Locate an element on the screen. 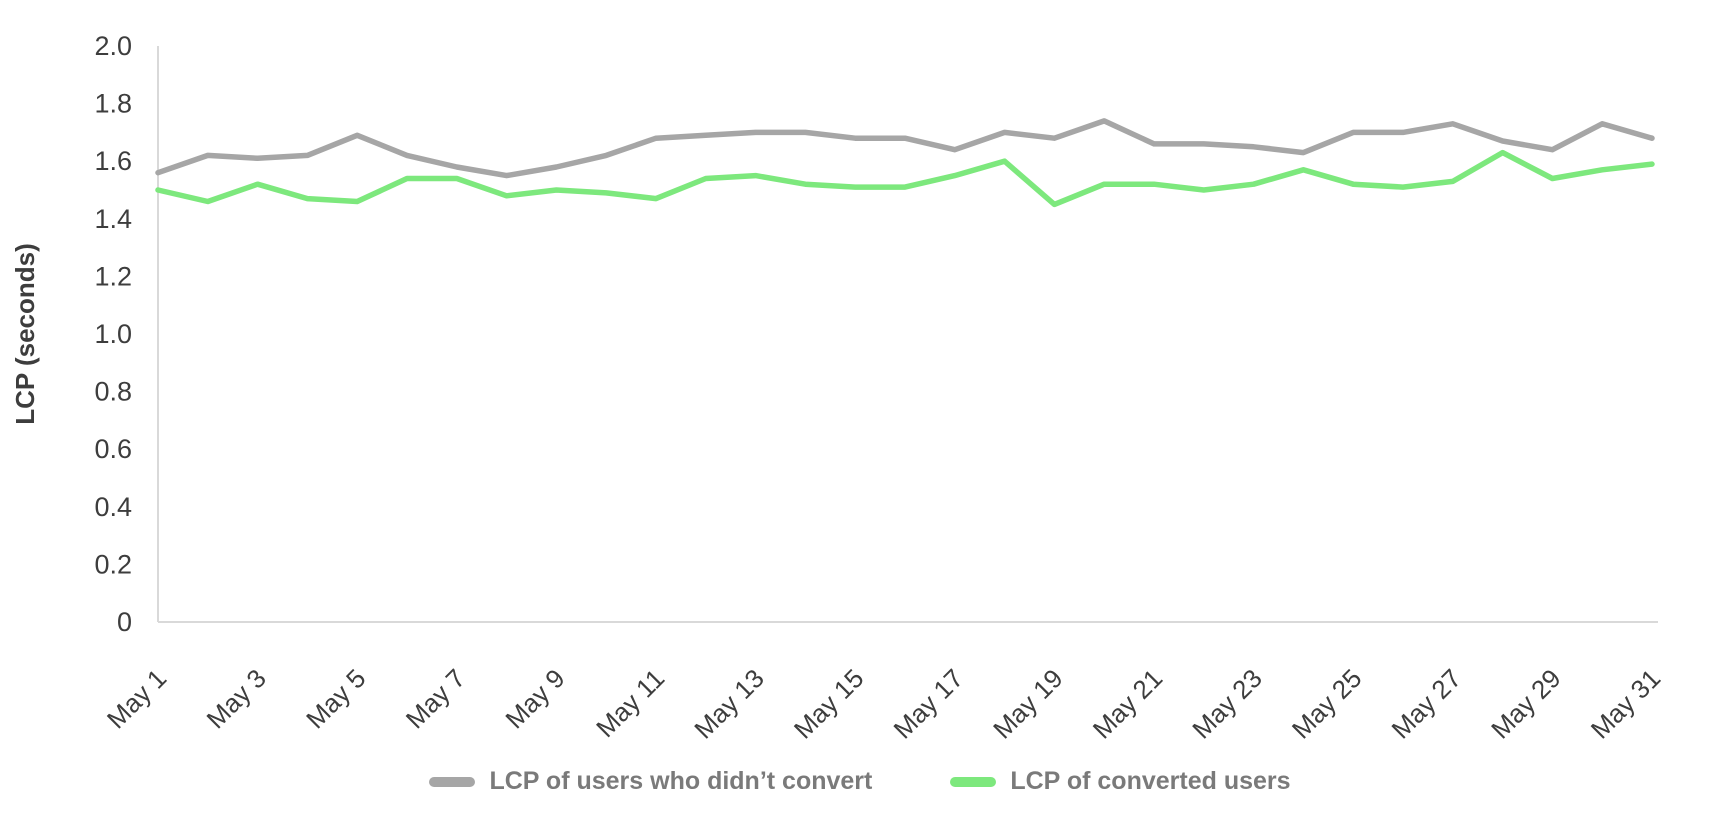 The width and height of the screenshot is (1720, 840). x-tick-label: May 17 is located at coordinates (929, 704).